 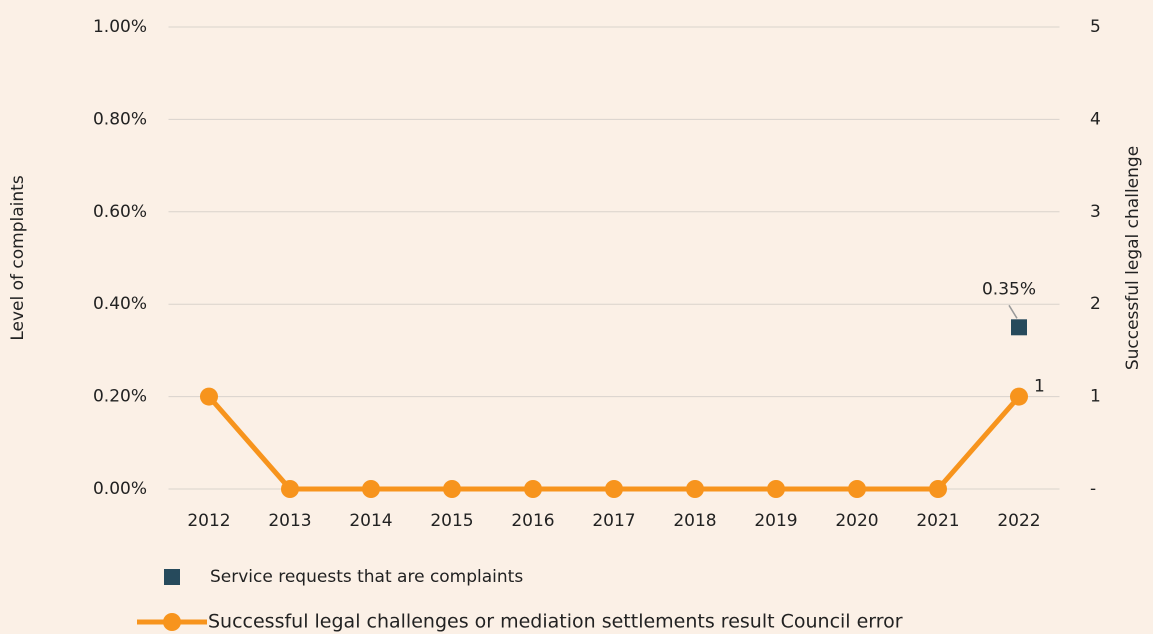 I want to click on x-tick-label: 2022, so click(x=1018, y=521).